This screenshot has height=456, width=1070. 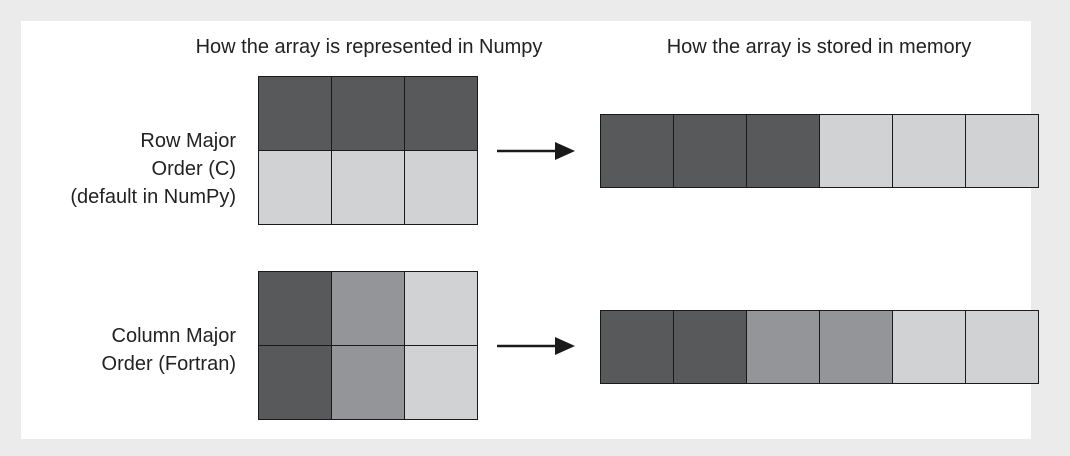 I want to click on row-major-array-grid, so click(x=368, y=150).